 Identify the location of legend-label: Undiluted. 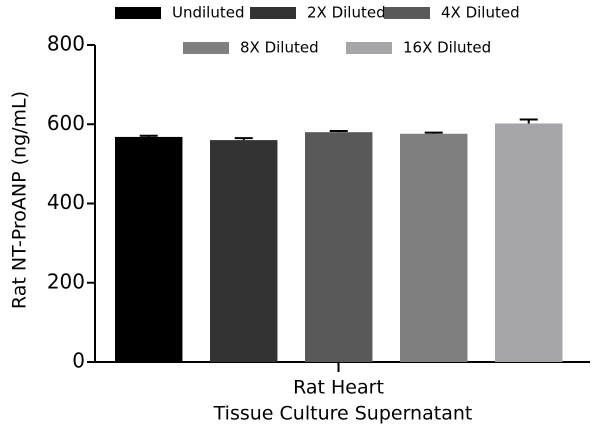
(208, 13).